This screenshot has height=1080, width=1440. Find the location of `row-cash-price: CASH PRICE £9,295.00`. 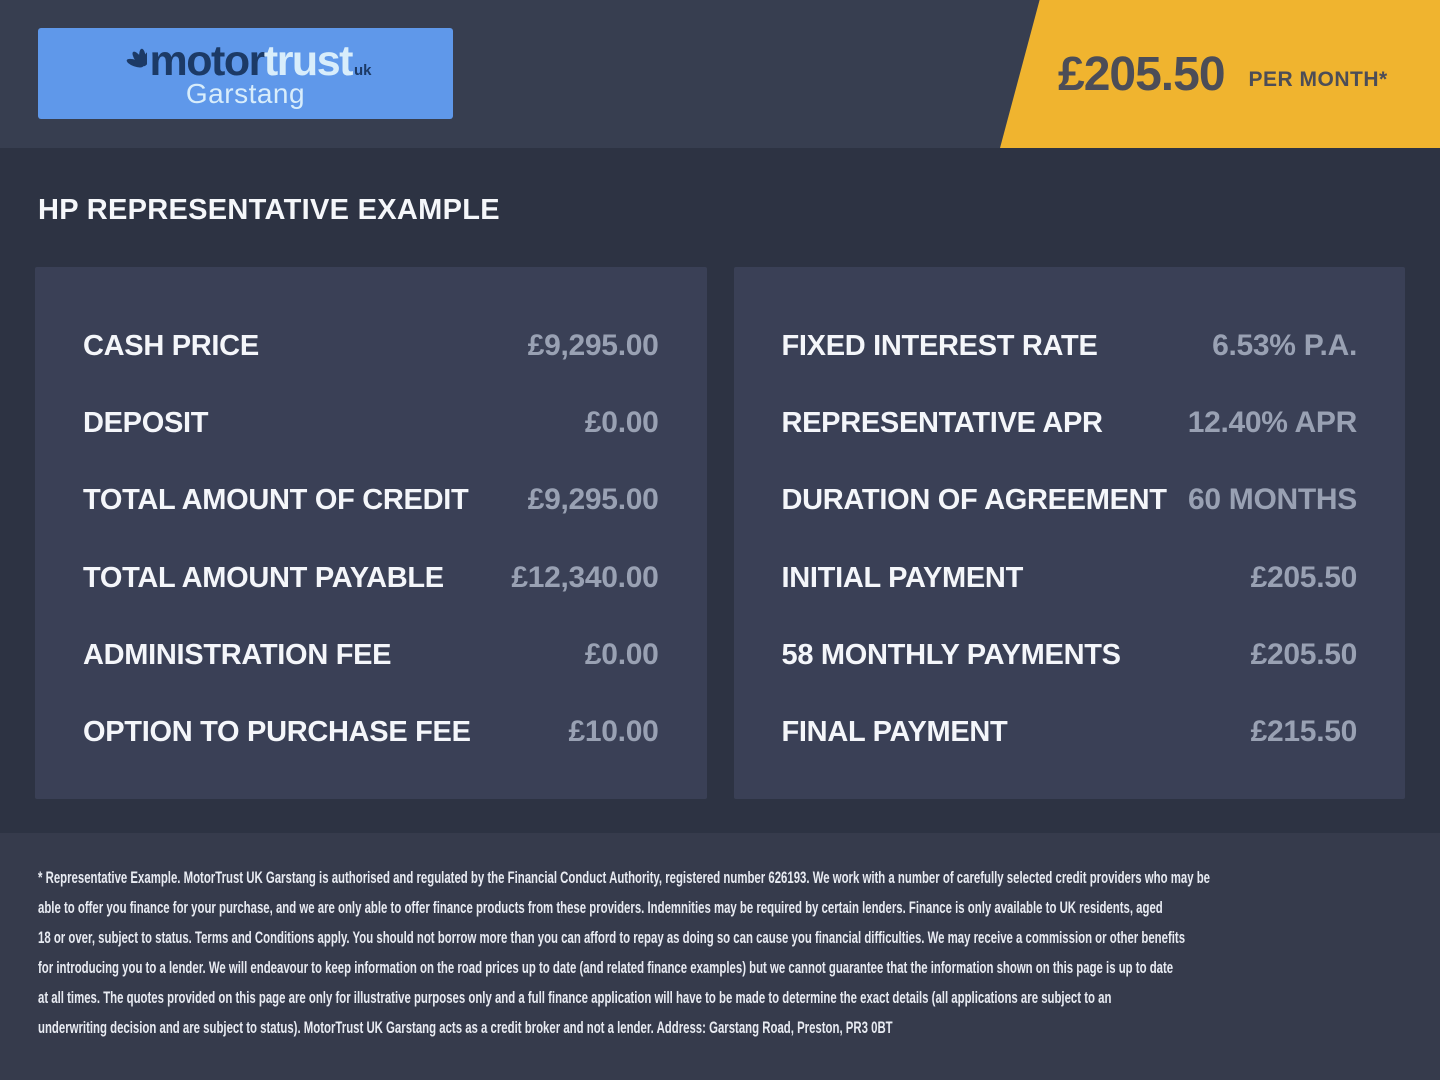

row-cash-price: CASH PRICE £9,295.00 is located at coordinates (371, 346).